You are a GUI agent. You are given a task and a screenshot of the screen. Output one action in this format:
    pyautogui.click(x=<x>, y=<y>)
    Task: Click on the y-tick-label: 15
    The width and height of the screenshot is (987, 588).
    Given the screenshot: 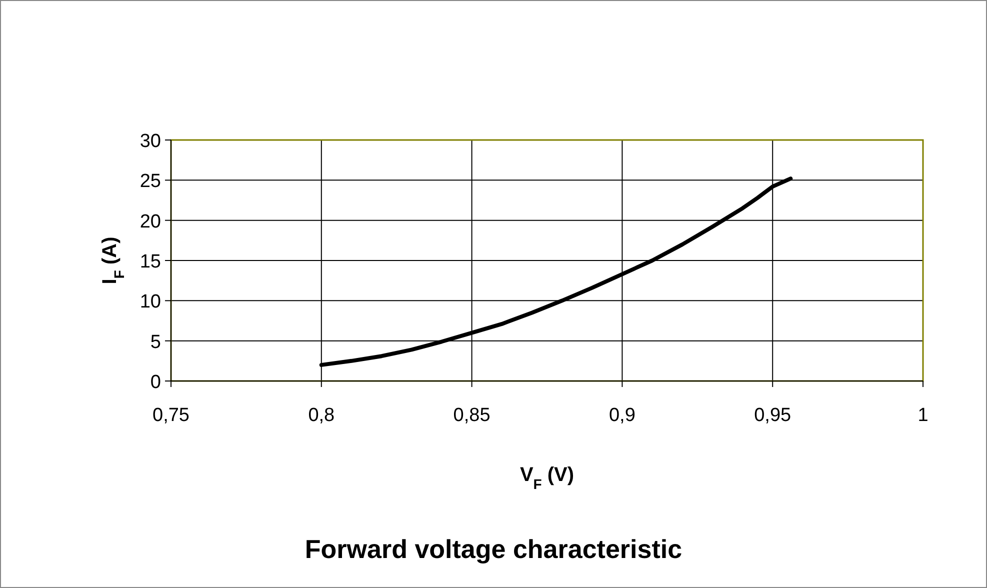 What is the action you would take?
    pyautogui.click(x=150, y=262)
    